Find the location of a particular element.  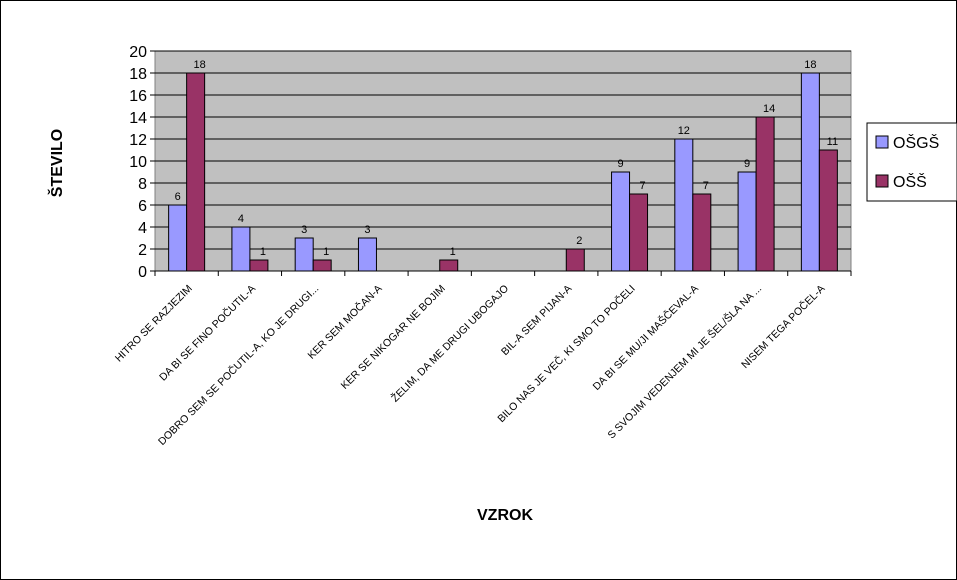

data-label: 12 is located at coordinates (684, 131).